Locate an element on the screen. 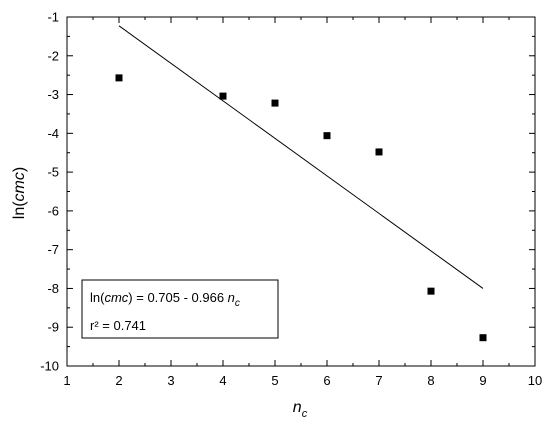 This screenshot has height=433, width=550. x-axis-label-sub: c is located at coordinates (305, 414).